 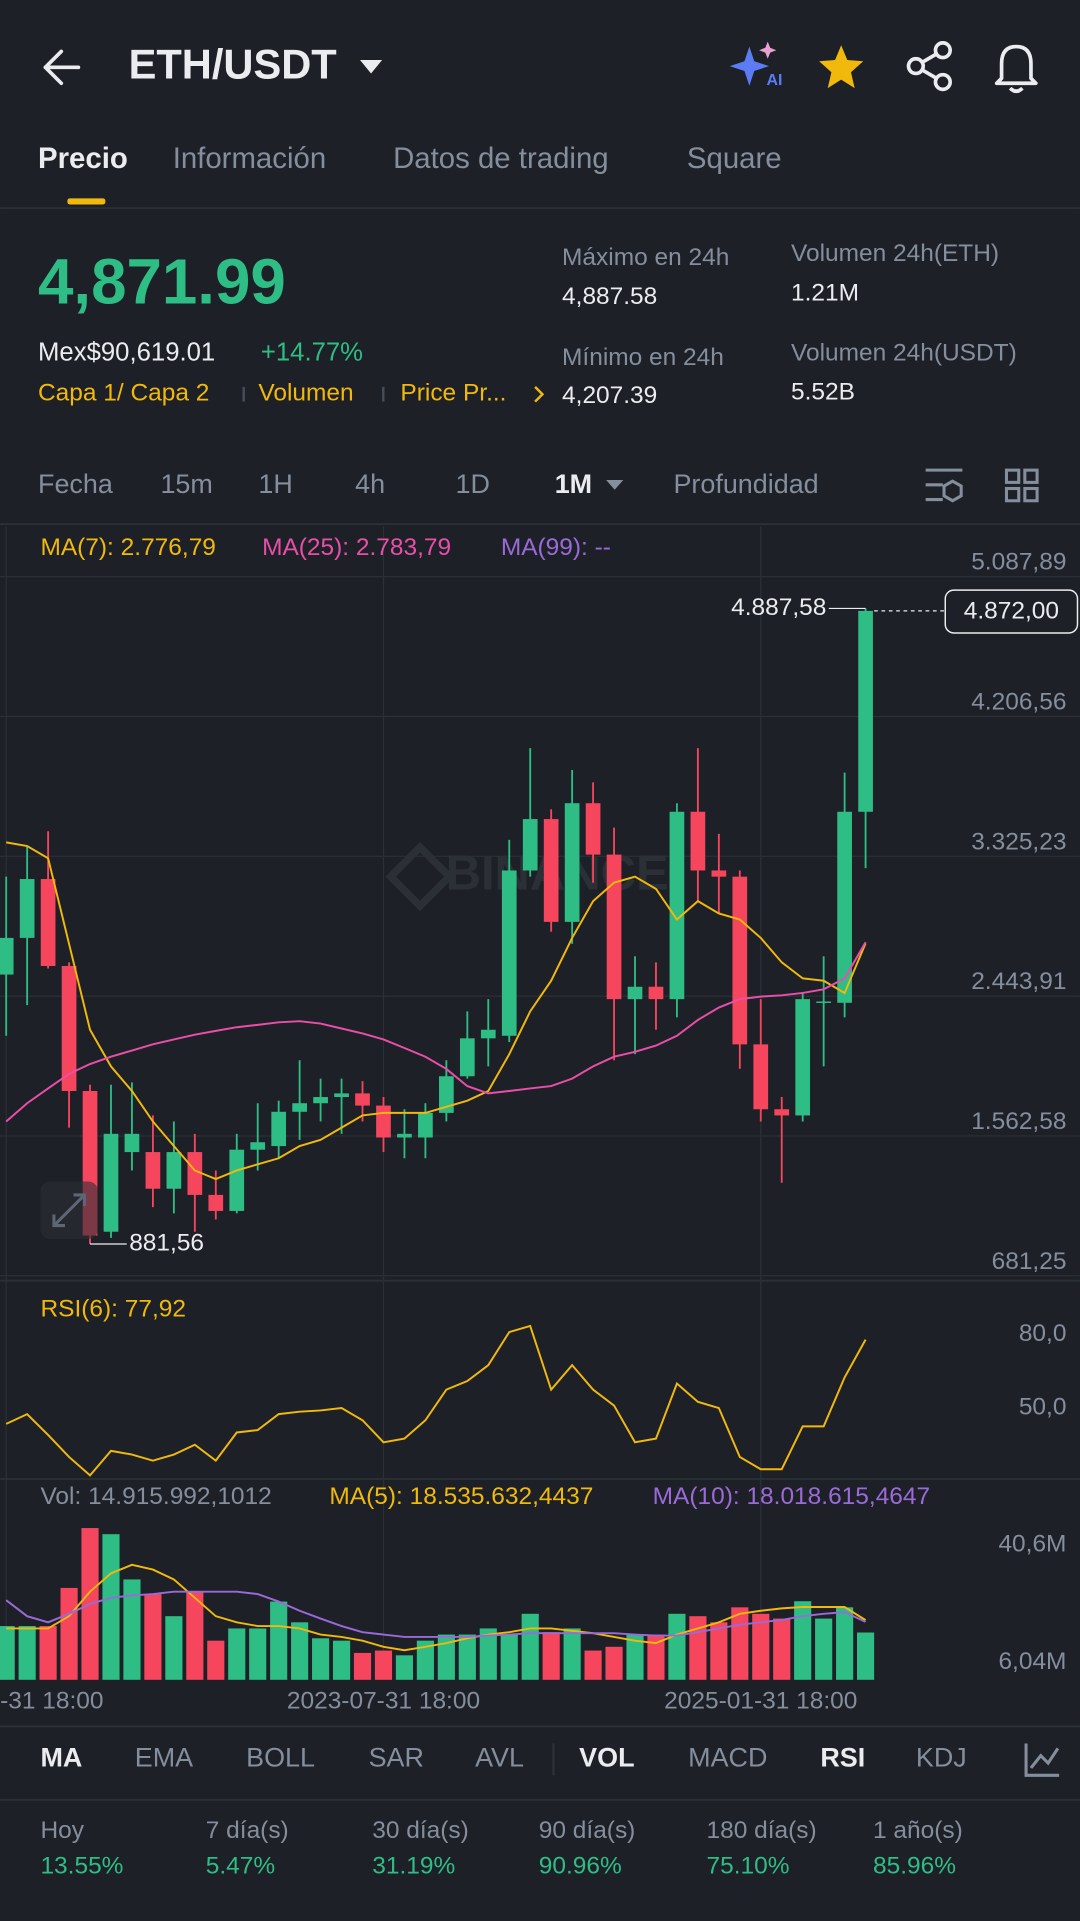 I want to click on chart-settings, so click(x=944, y=485).